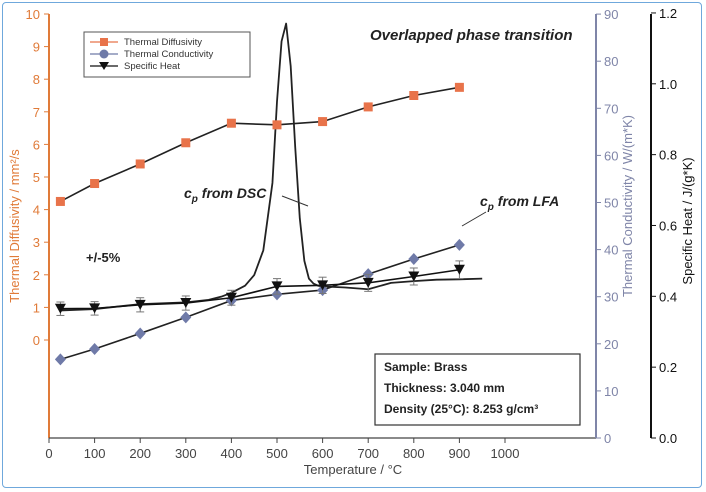 Image resolution: width=706 pixels, height=492 pixels. Describe the element at coordinates (484, 201) in the screenshot. I see `annotation-lfa-c: c` at that location.